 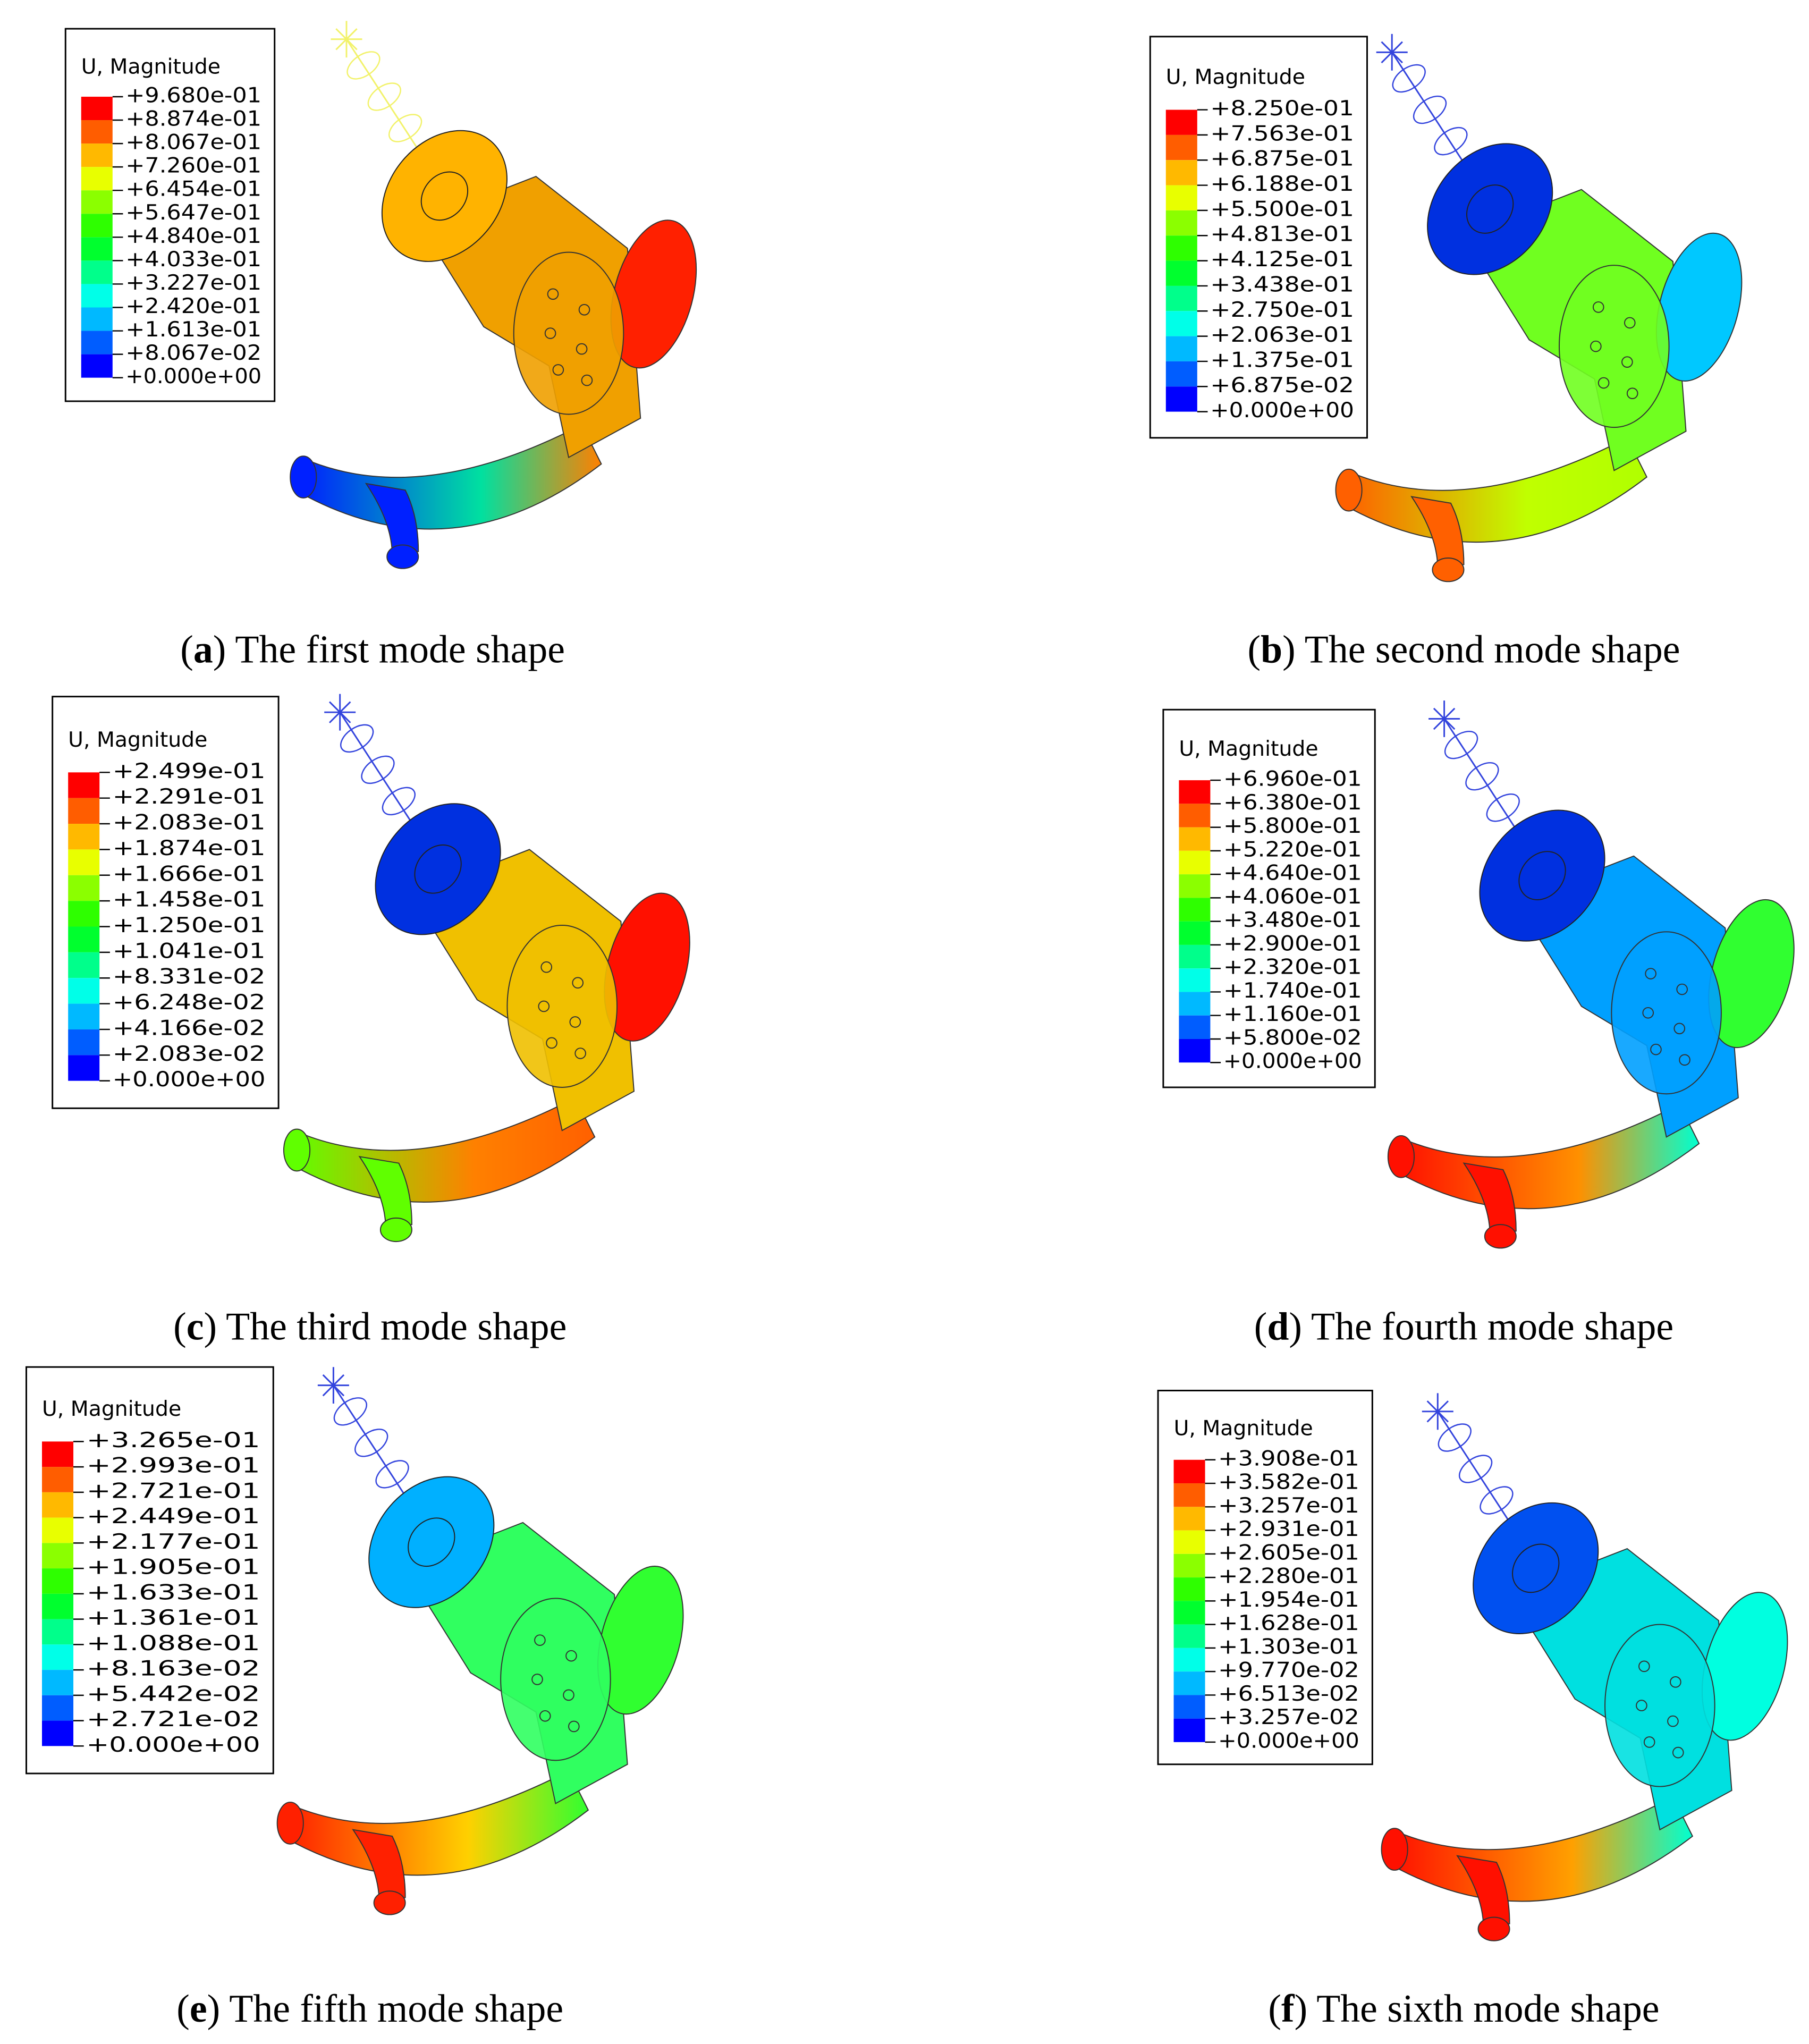 What do you see at coordinates (1542, 1849) in the screenshot?
I see `arm` at bounding box center [1542, 1849].